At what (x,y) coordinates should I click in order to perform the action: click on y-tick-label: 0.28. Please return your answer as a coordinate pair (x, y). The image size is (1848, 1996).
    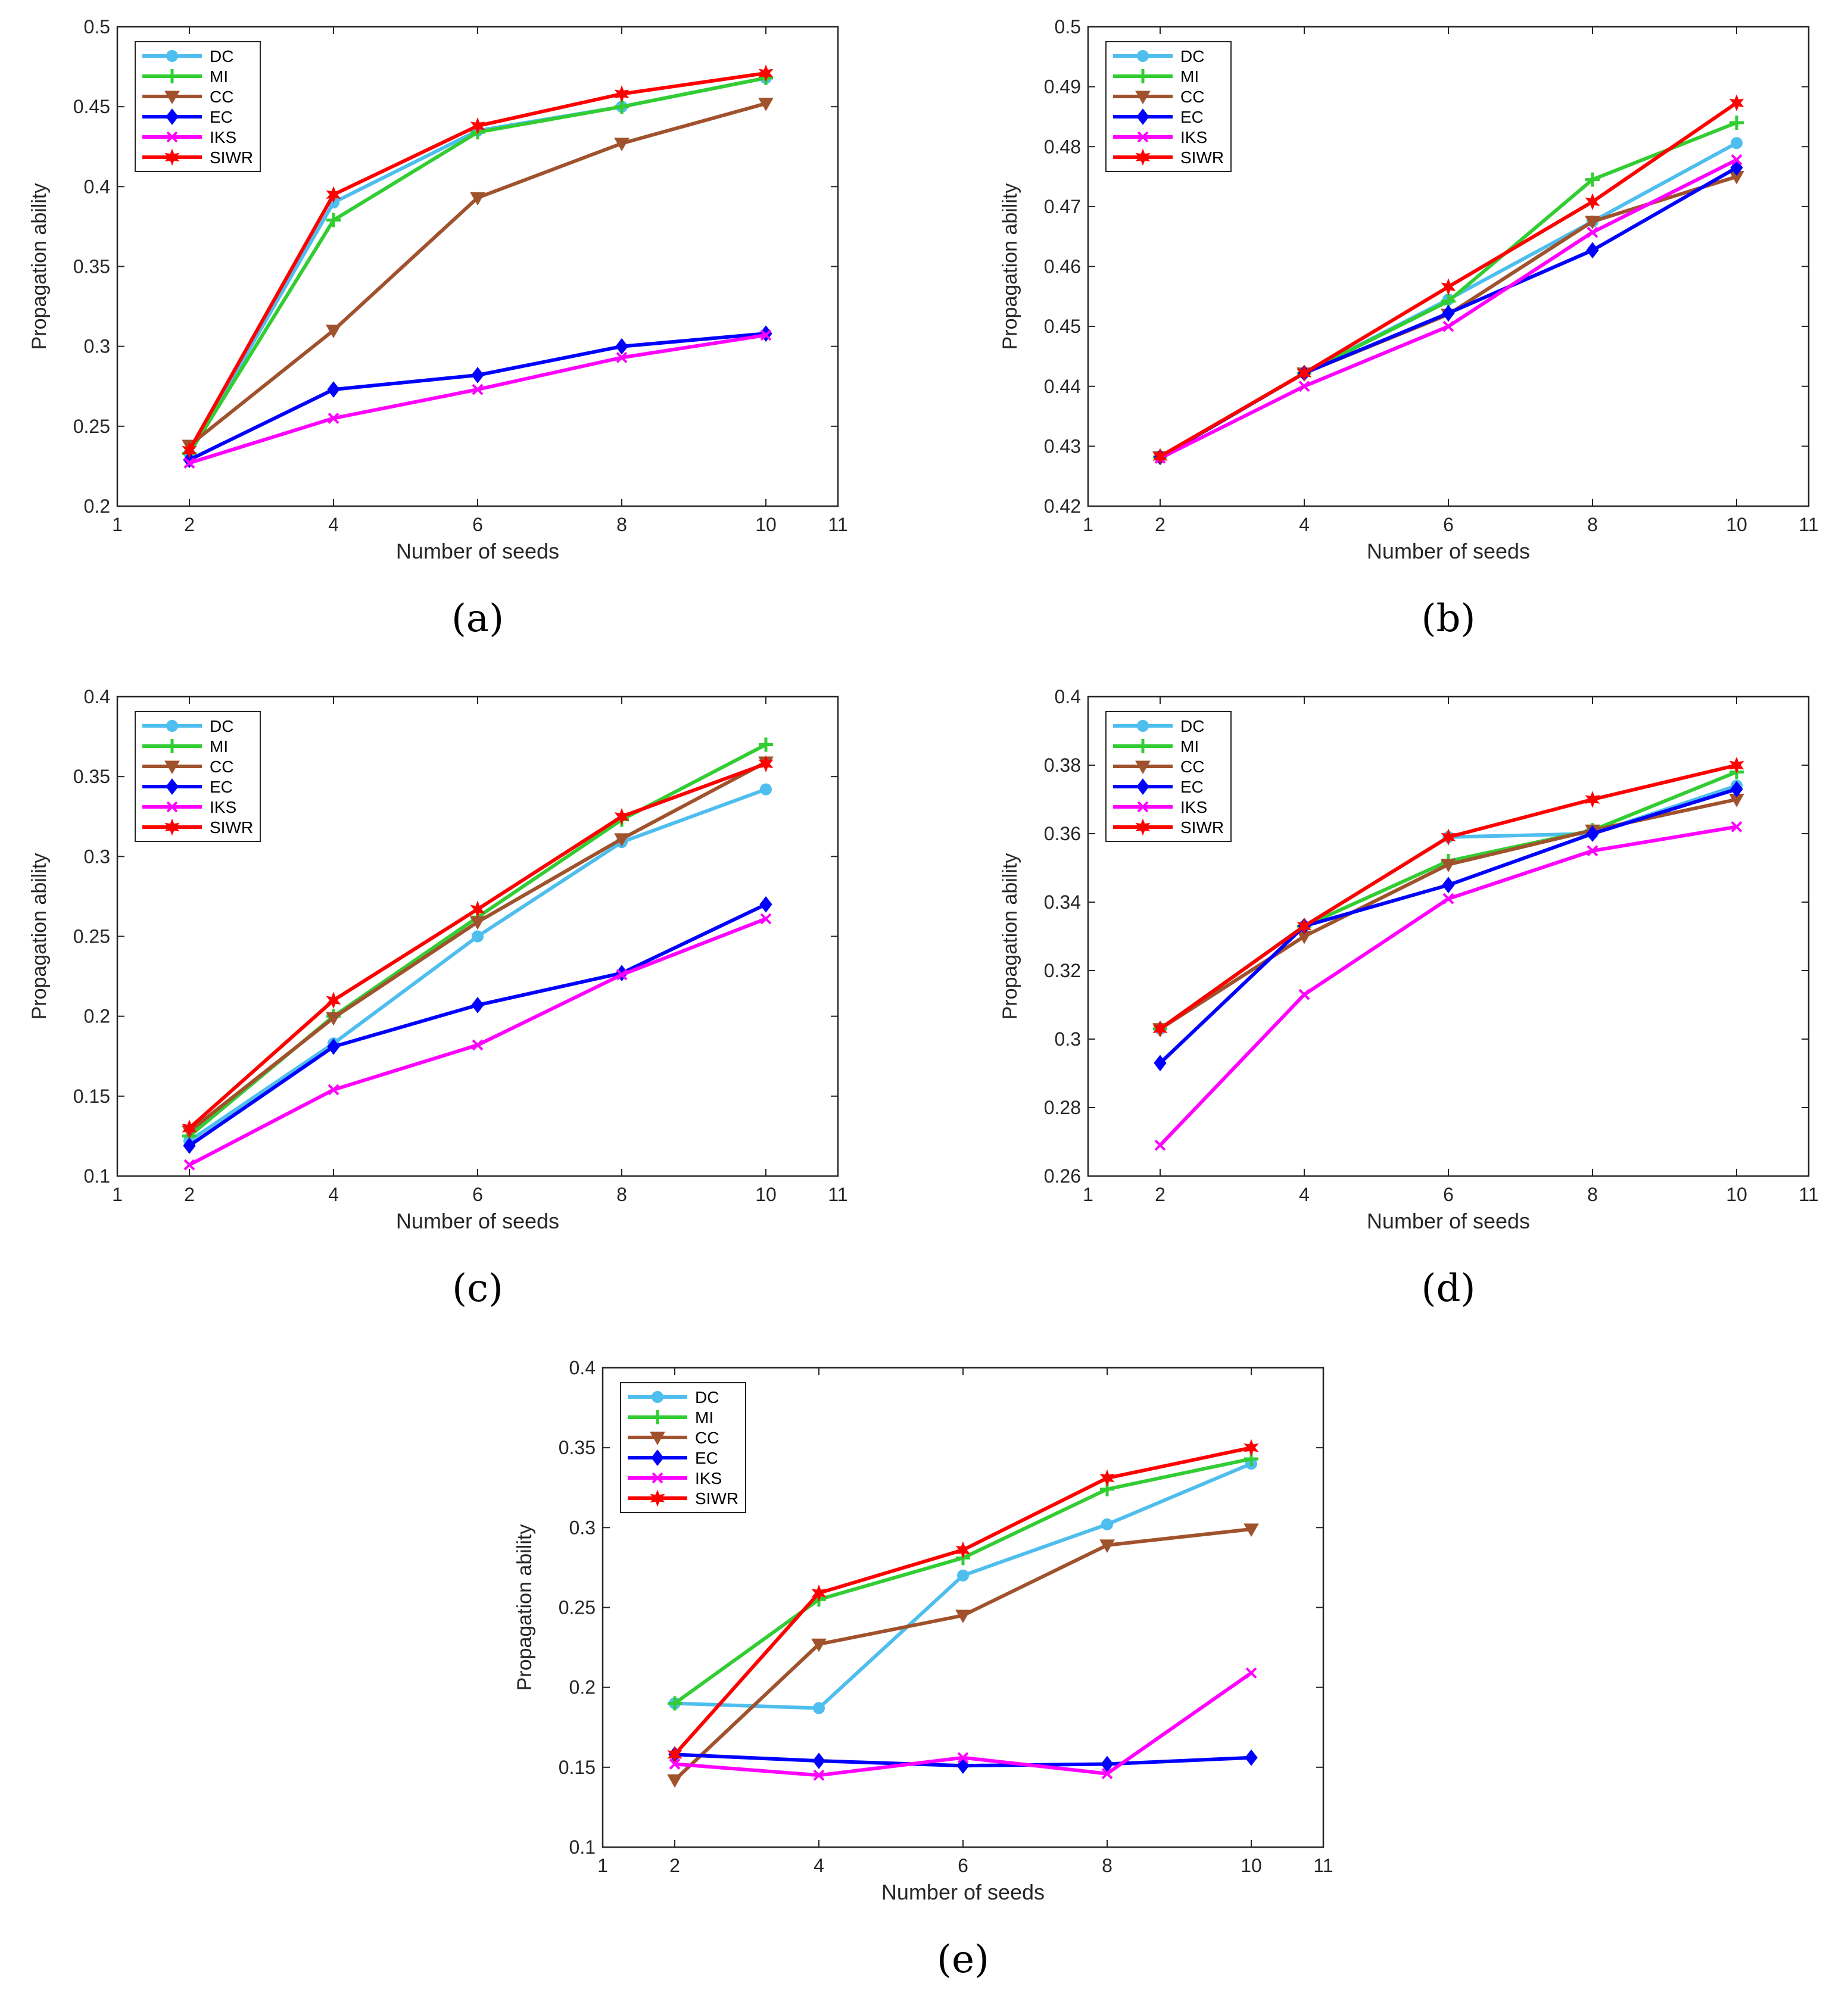
    Looking at the image, I should click on (1062, 1107).